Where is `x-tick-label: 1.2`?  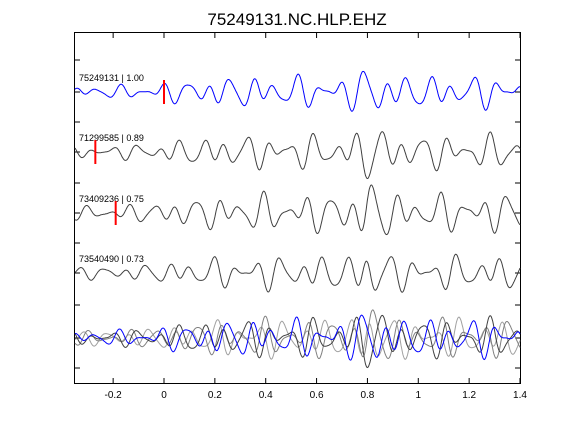 x-tick-label: 1.2 is located at coordinates (469, 395).